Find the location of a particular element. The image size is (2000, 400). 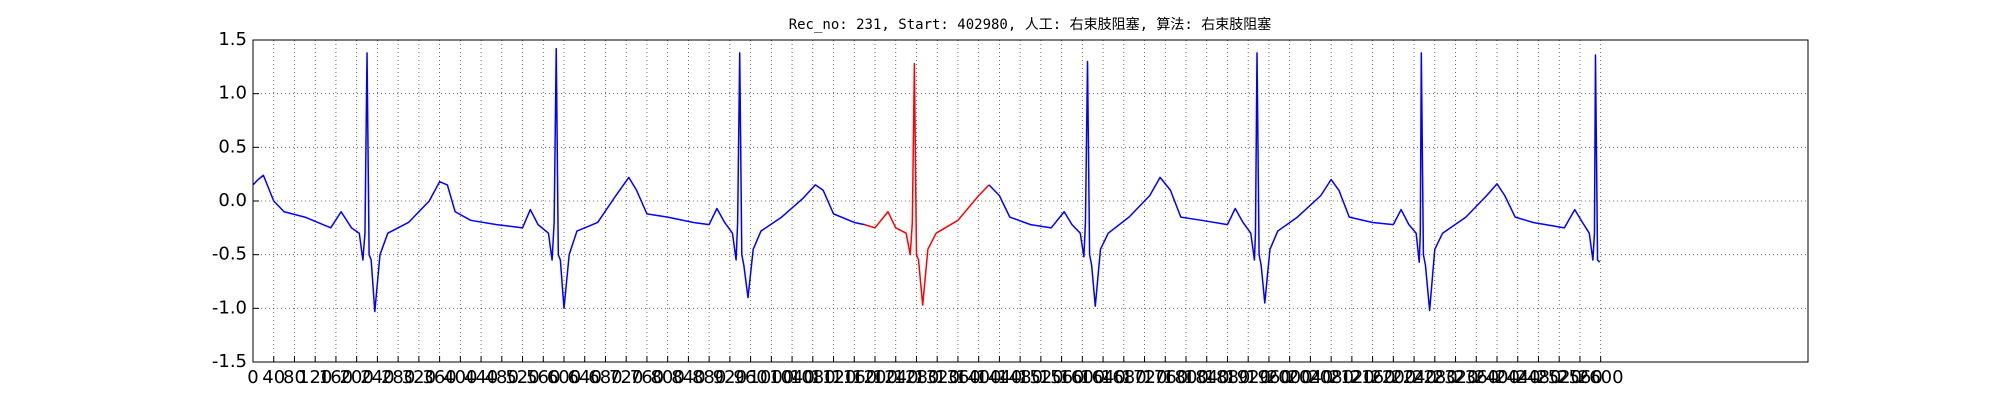

x-tick-label: 680 is located at coordinates (605, 377).